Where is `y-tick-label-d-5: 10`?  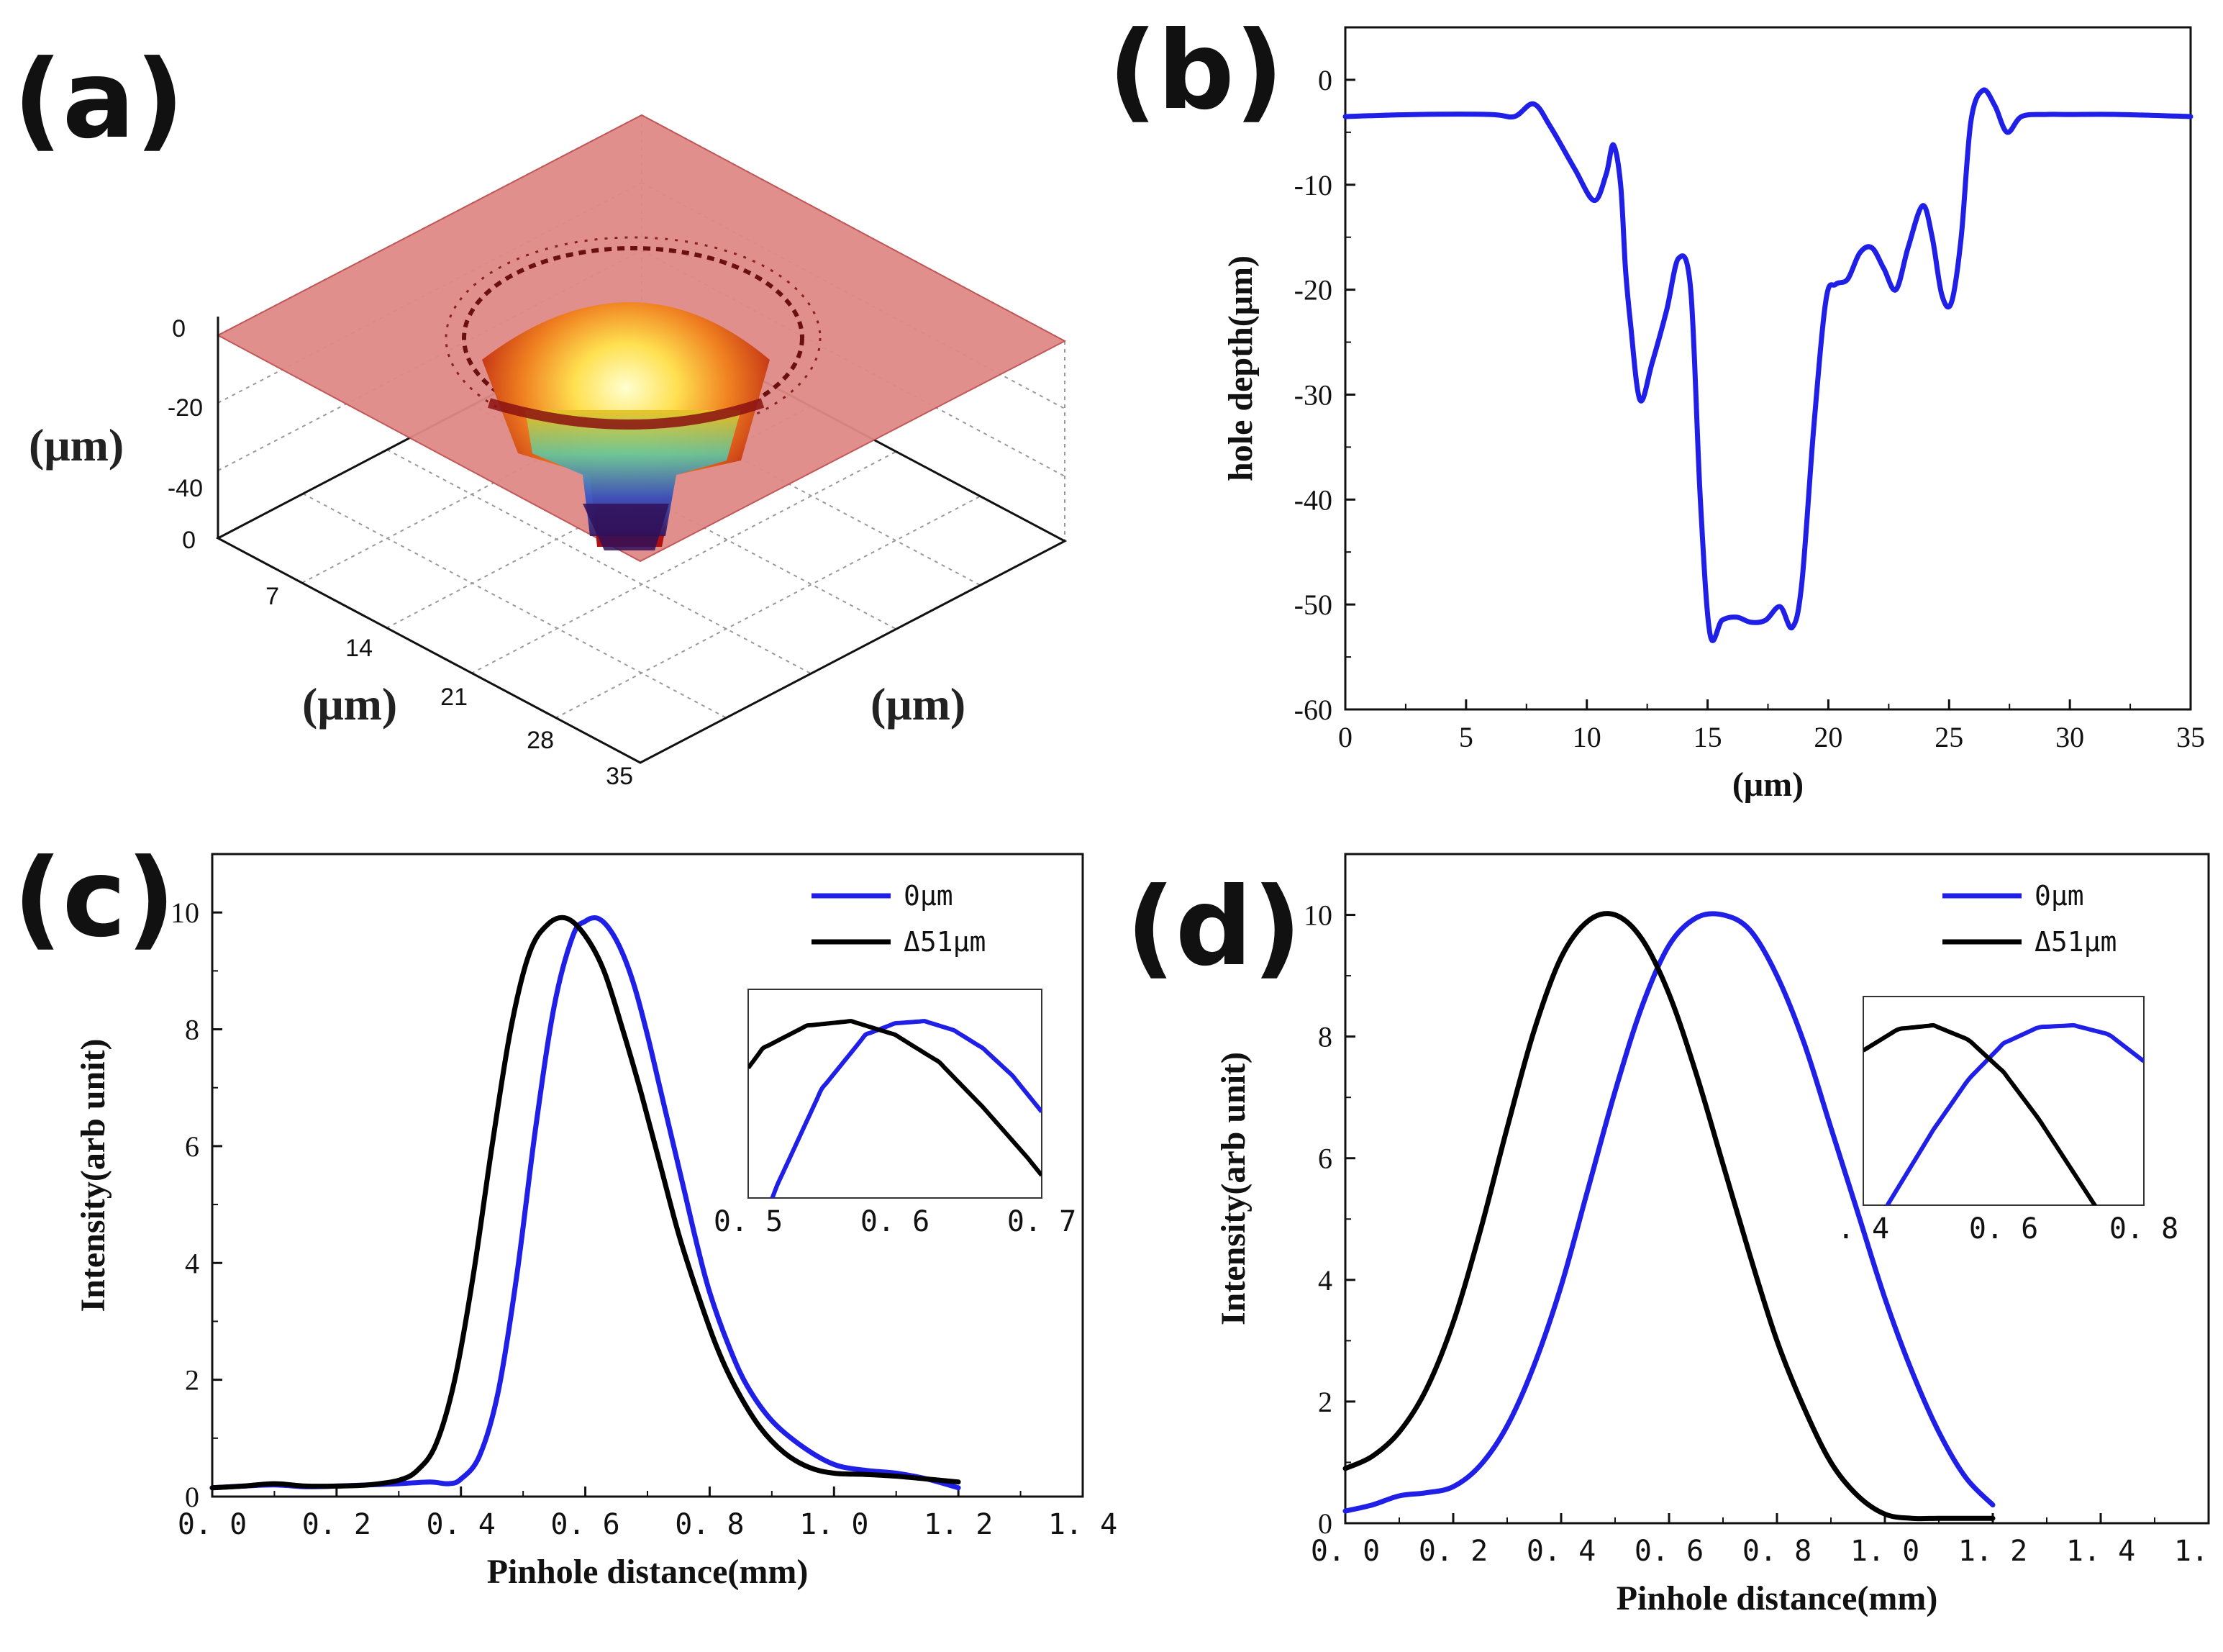
y-tick-label-d-5: 10 is located at coordinates (1318, 915).